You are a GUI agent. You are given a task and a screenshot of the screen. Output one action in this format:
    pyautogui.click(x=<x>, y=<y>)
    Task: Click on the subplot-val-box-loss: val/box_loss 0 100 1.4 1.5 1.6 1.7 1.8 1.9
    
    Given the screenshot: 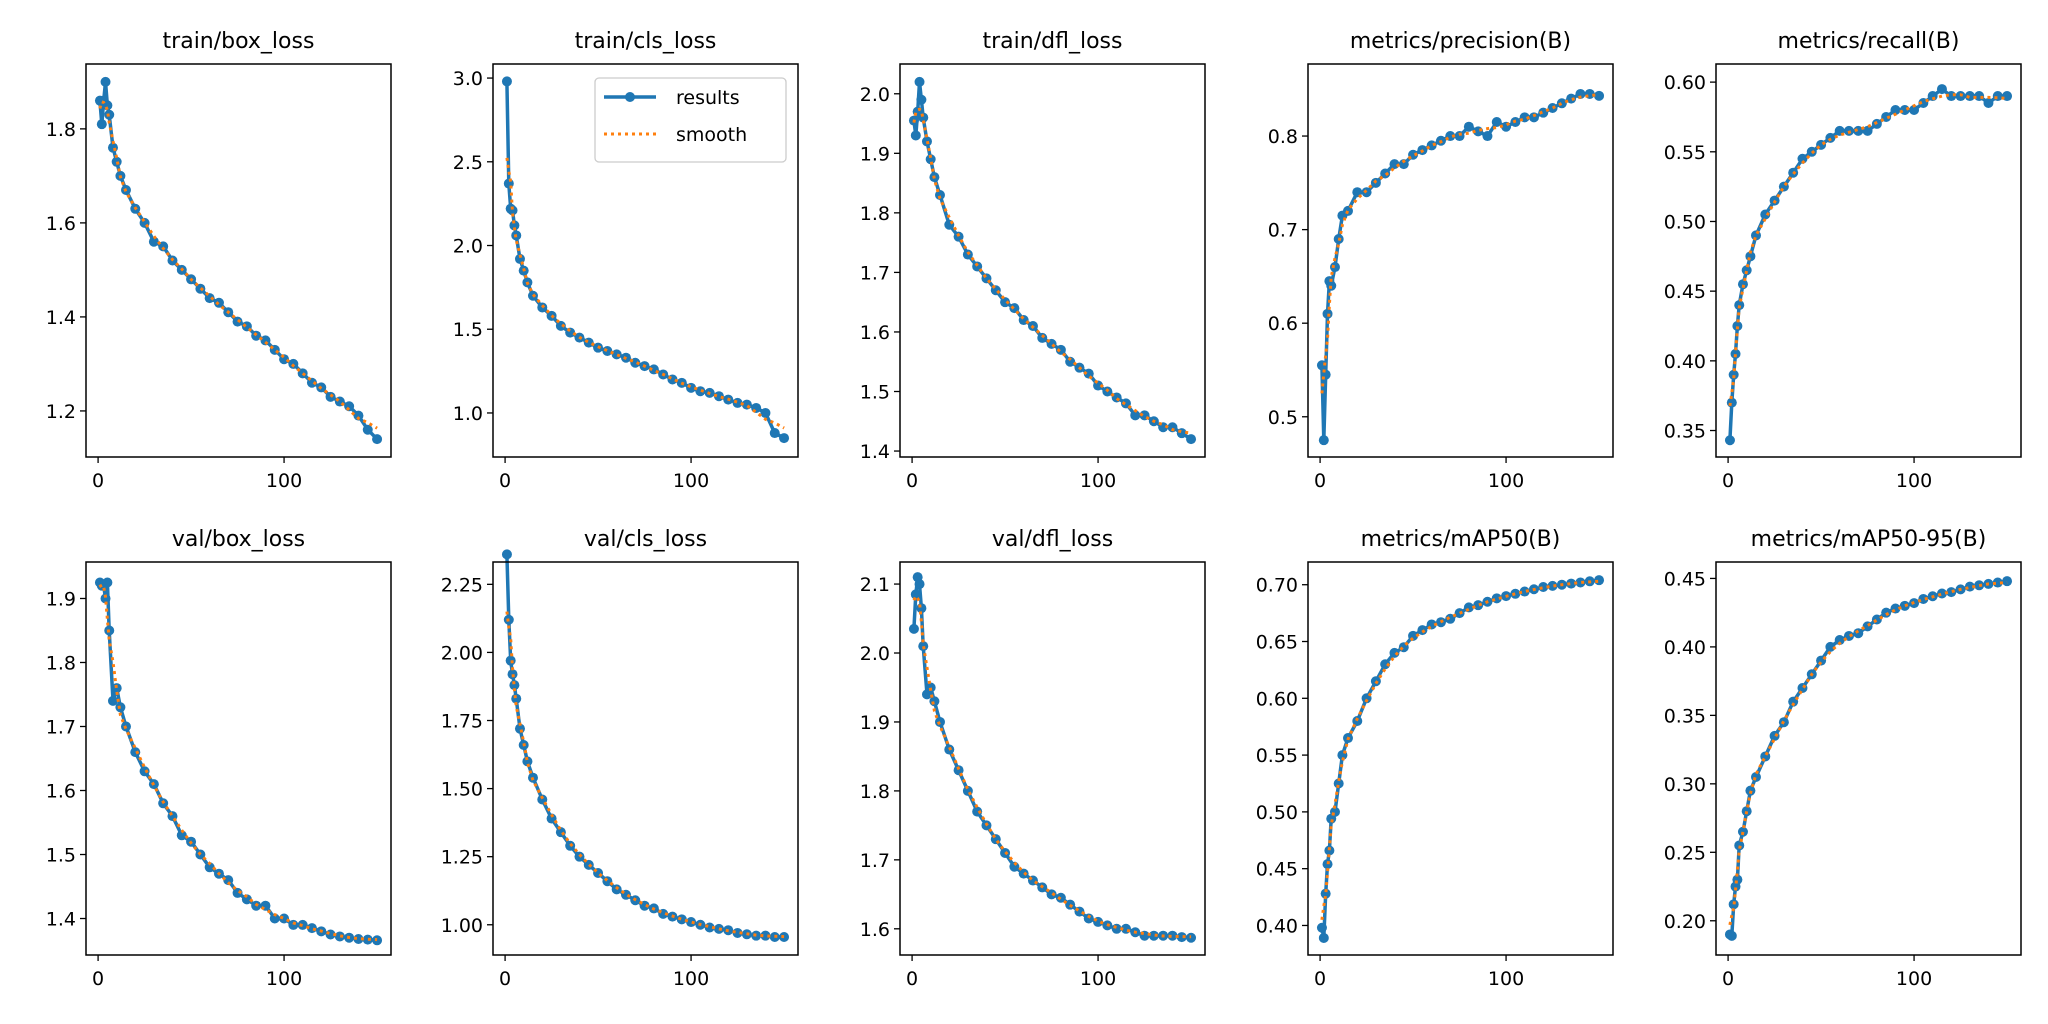 What is the action you would take?
    pyautogui.click(x=219, y=758)
    